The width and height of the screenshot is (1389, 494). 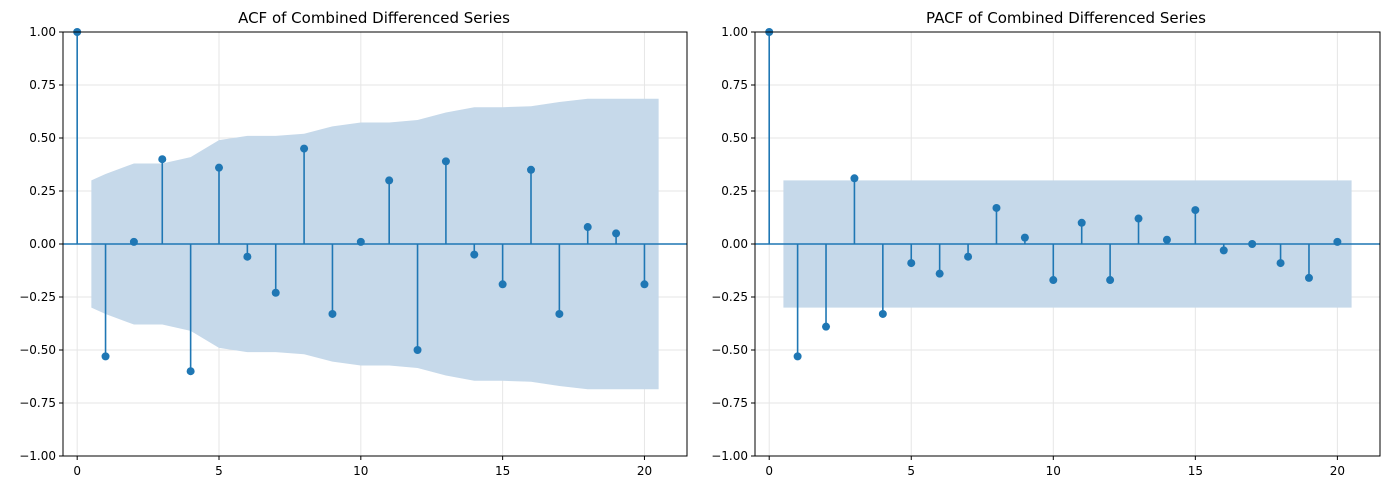 What do you see at coordinates (37, 403) in the screenshot?
I see `acf-ytick-label-7: −0.75` at bounding box center [37, 403].